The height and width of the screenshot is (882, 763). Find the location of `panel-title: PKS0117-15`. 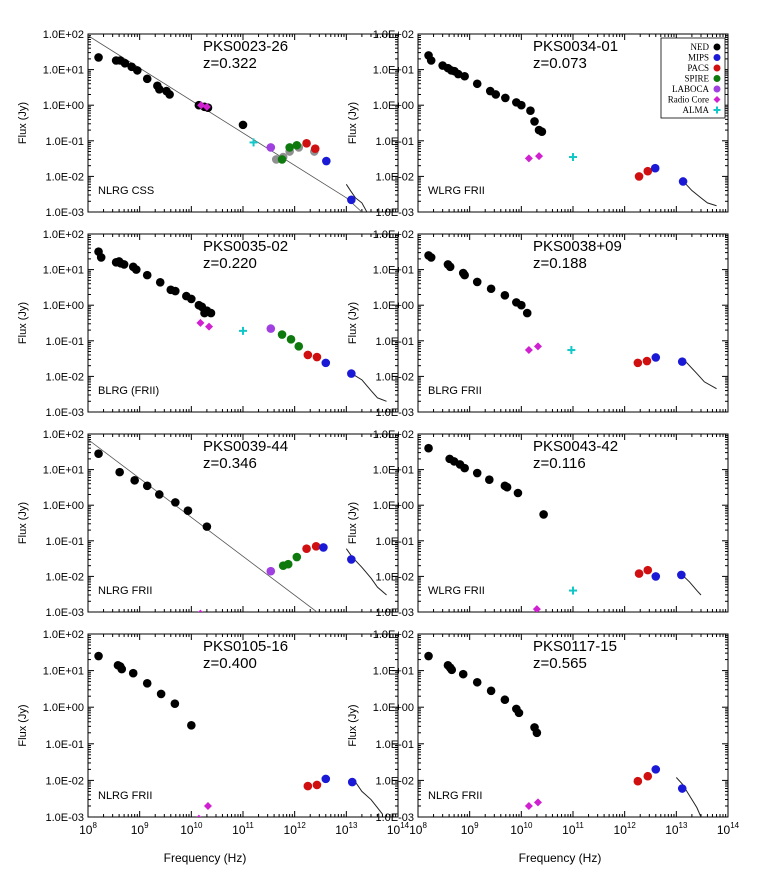

panel-title: PKS0117-15 is located at coordinates (575, 646).